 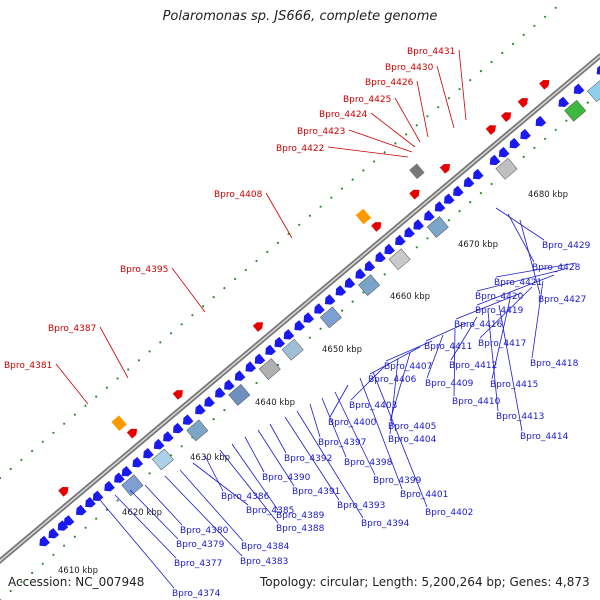 I want to click on forward-gene-label: Bpro_4431, so click(x=431, y=52).